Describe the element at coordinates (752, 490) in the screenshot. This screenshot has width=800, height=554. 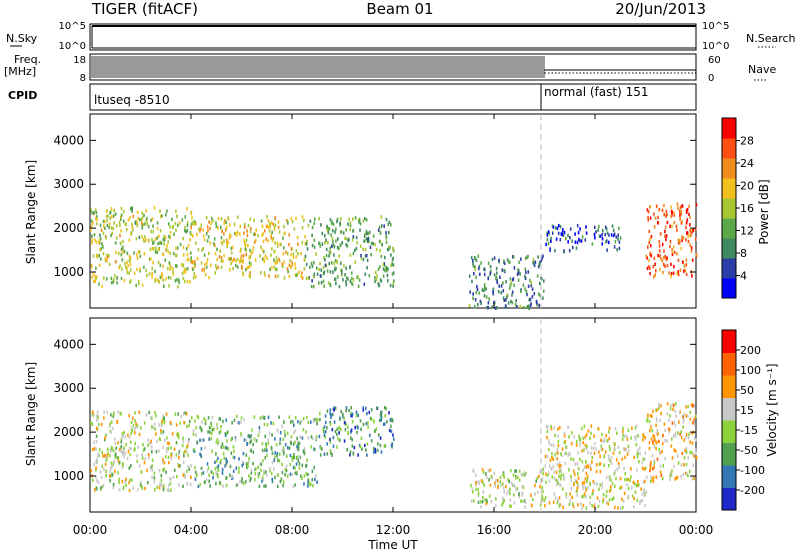
I see `colorbar-tick-label: -200` at that location.